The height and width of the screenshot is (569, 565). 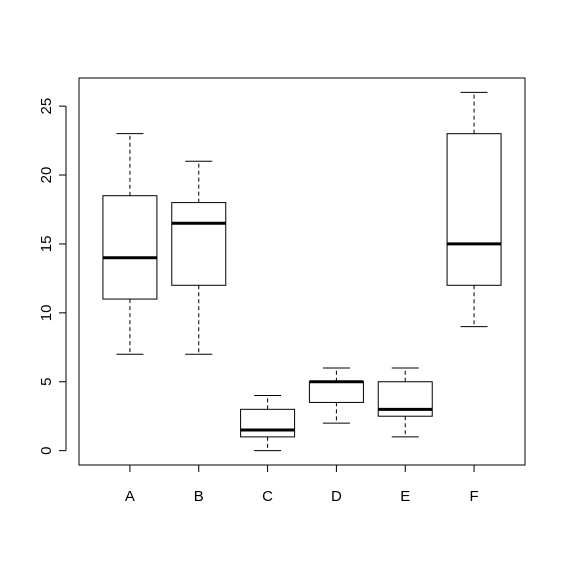 I want to click on y-axis: 0 5 10 15 20 25, so click(x=52, y=276).